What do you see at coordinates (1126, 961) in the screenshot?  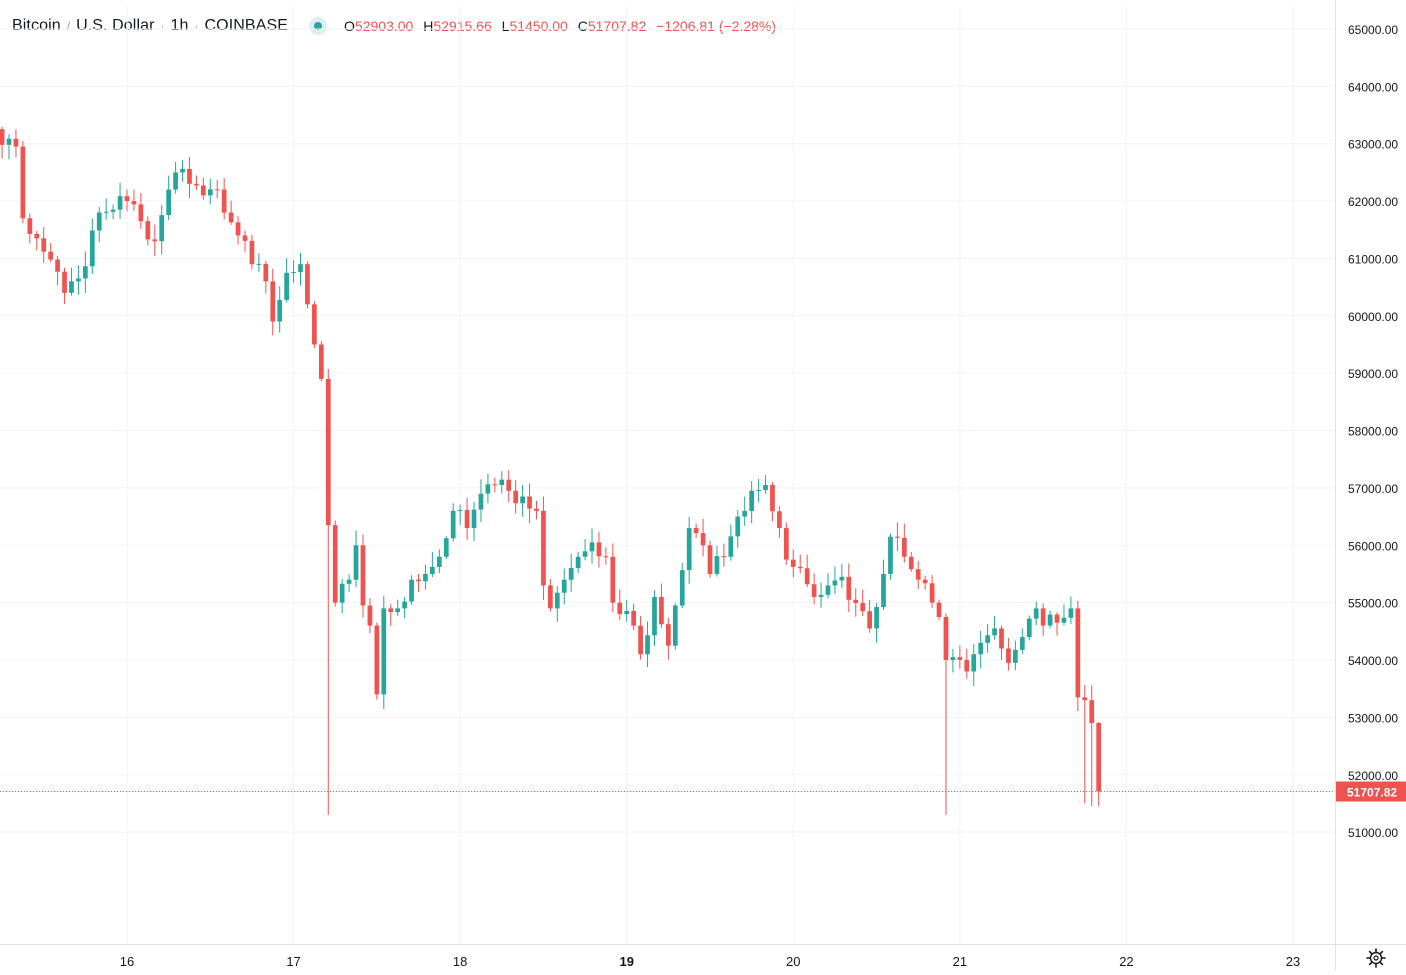 I see `time-tick-label: 22` at bounding box center [1126, 961].